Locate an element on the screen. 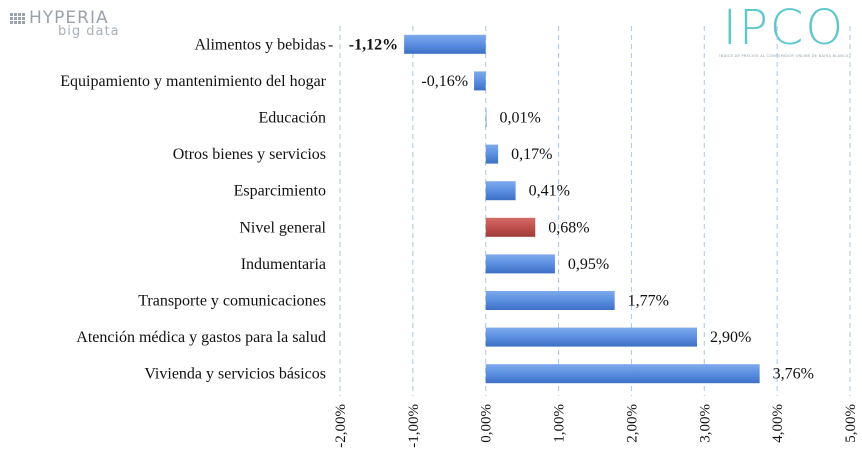 The height and width of the screenshot is (473, 862). category-label: Indumentaria is located at coordinates (283, 264).